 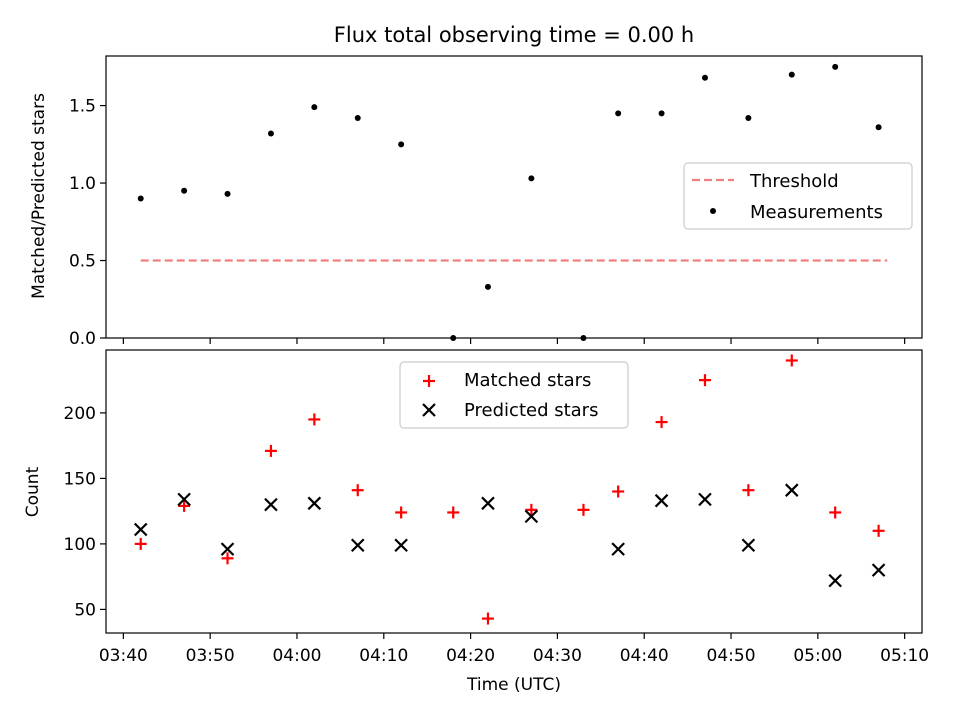 What do you see at coordinates (531, 410) in the screenshot?
I see `legend-predicted-label: Predicted stars` at bounding box center [531, 410].